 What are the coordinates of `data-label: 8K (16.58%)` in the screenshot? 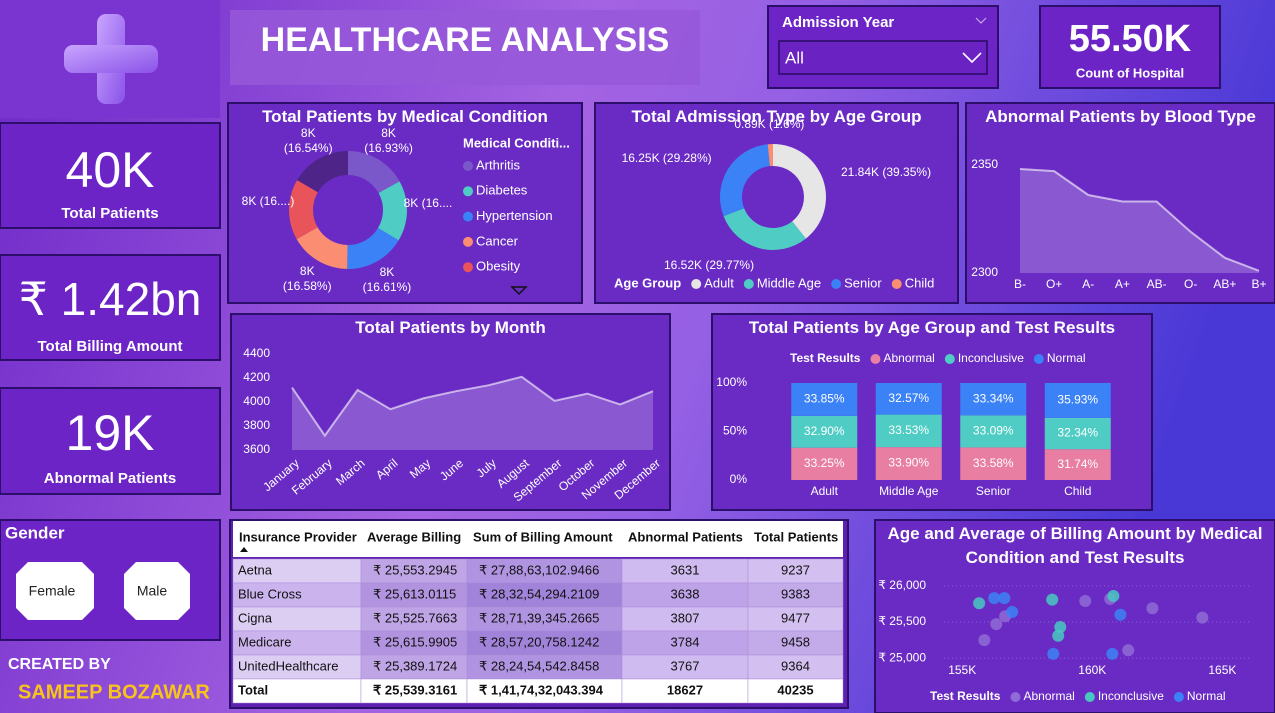 It's located at (307, 278).